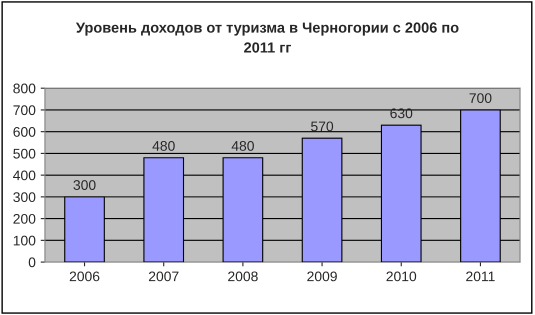 Image resolution: width=535 pixels, height=315 pixels. What do you see at coordinates (24, 89) in the screenshot?
I see `y-tick-label: 800` at bounding box center [24, 89].